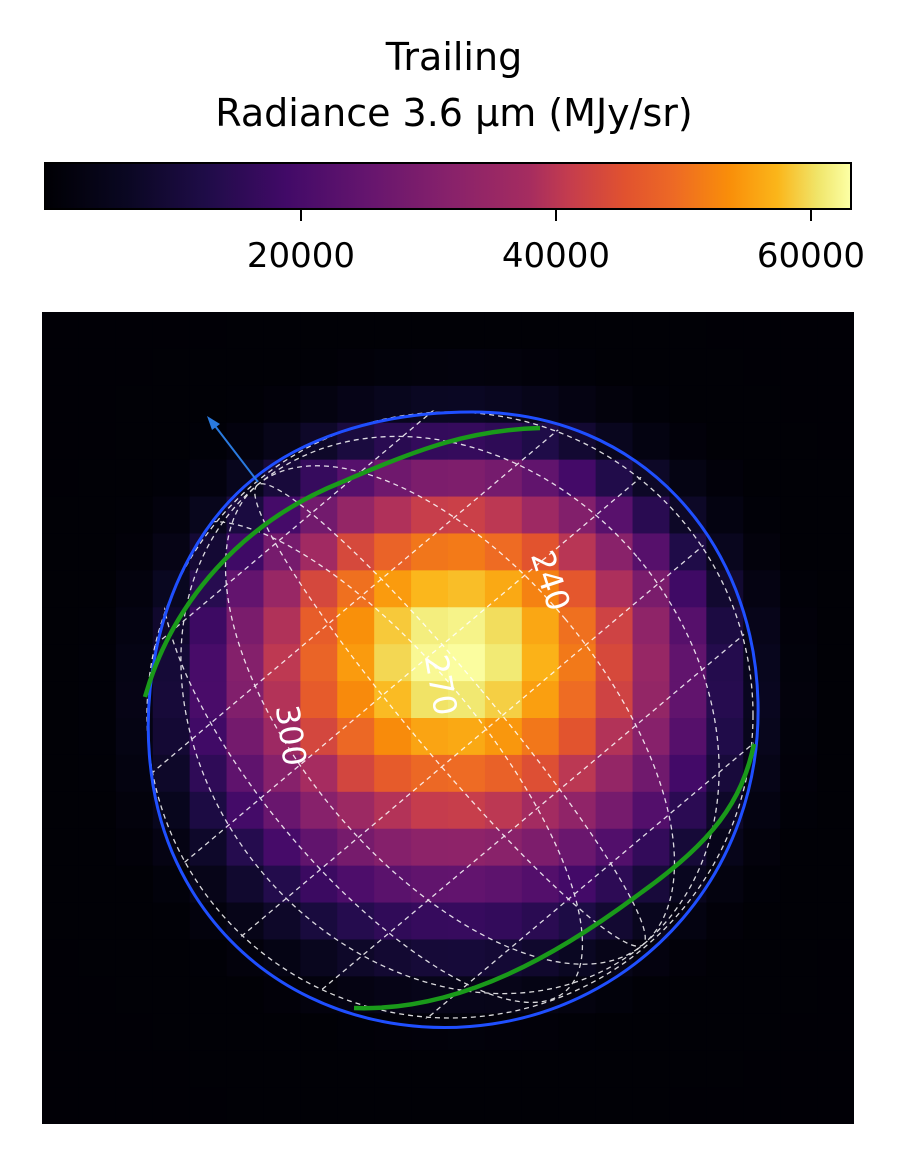 This screenshot has width=908, height=1168. What do you see at coordinates (555, 877) in the screenshot?
I see `terminator-lower` at bounding box center [555, 877].